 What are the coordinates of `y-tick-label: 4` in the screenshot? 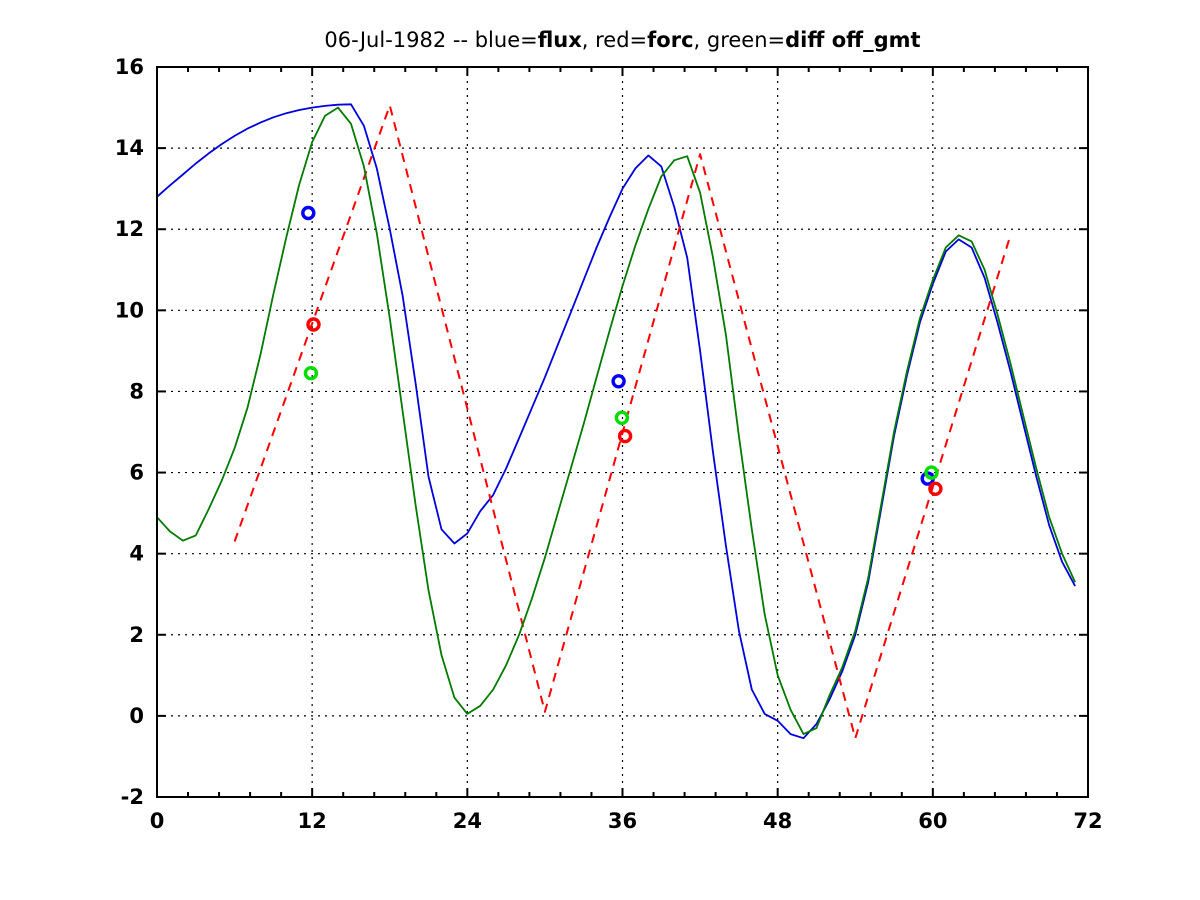 It's located at (136, 554).